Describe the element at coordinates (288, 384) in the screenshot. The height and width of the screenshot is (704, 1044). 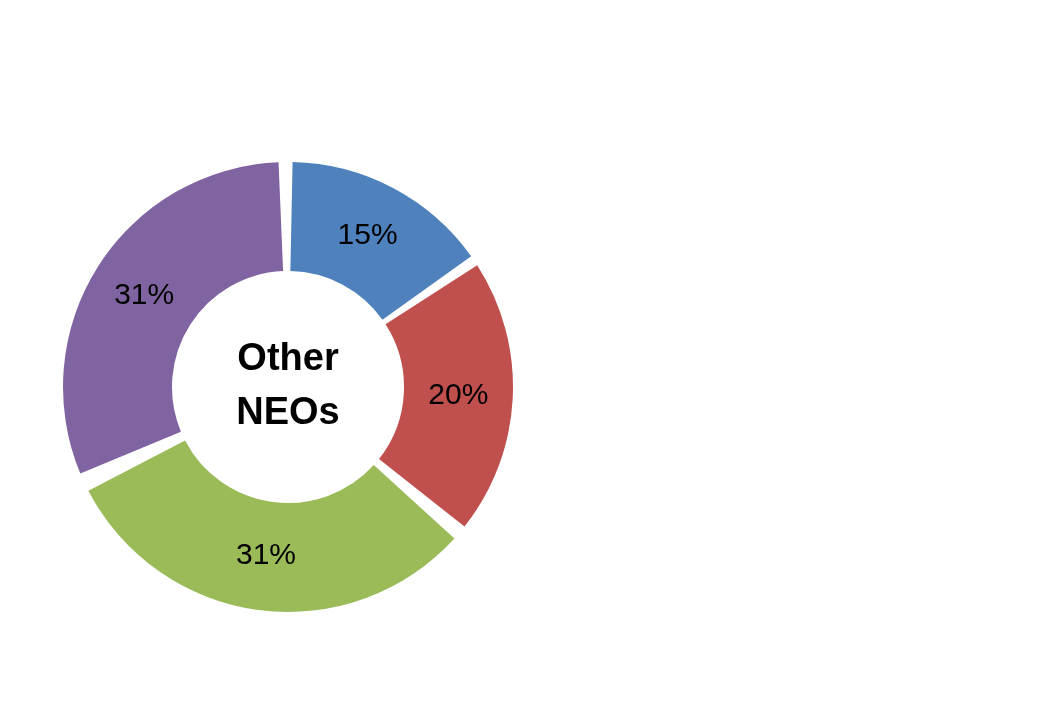
I see `text: Other NEOs` at that location.